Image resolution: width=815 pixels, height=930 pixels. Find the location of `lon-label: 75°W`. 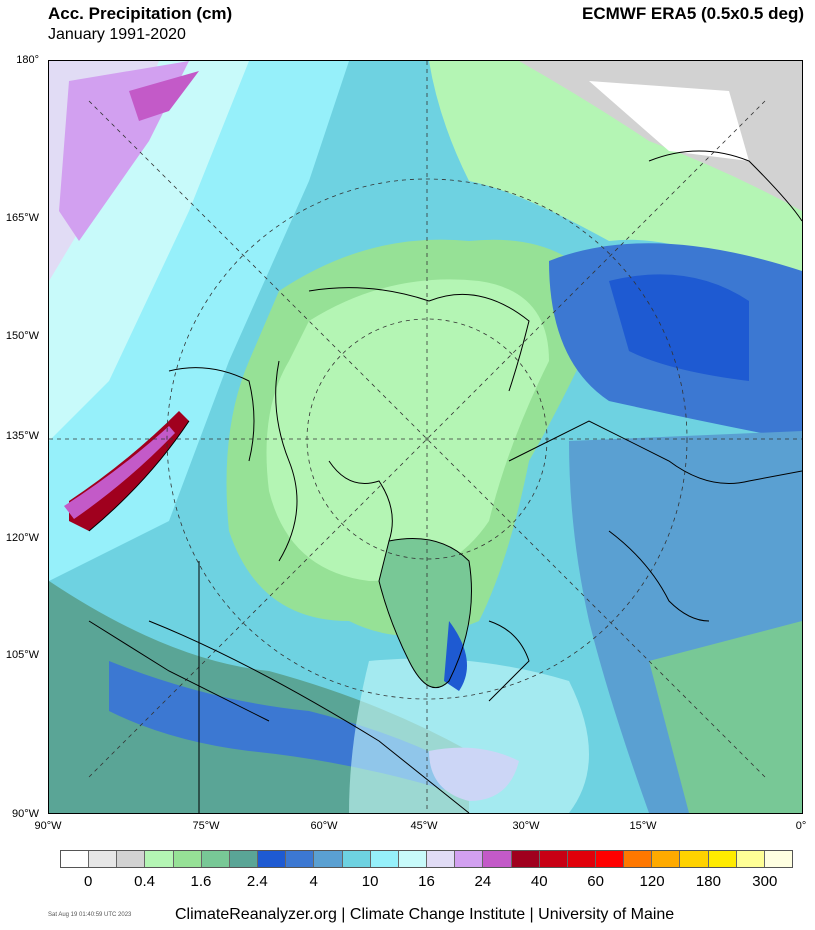

lon-label: 75°W is located at coordinates (206, 826).